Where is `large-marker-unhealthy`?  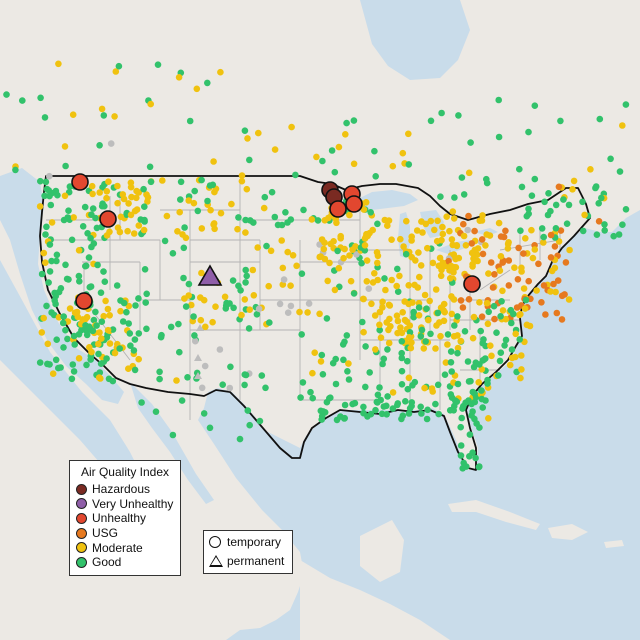
large-marker-unhealthy is located at coordinates (472, 284).